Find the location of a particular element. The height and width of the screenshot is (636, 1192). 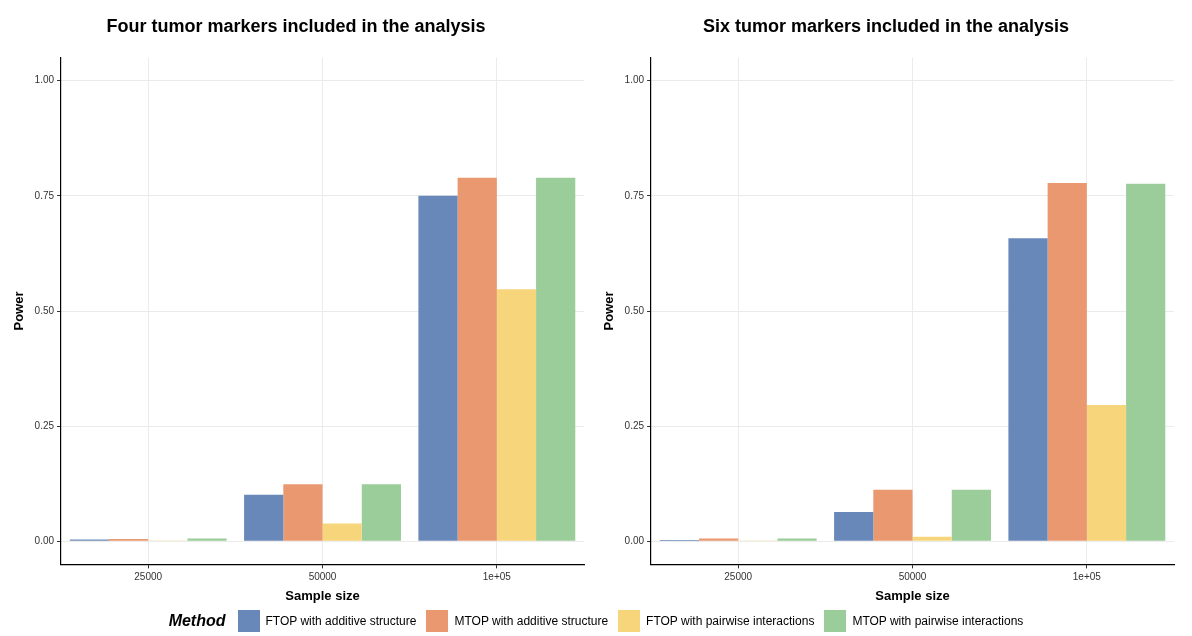

legend-label: MTOP with additive structure is located at coordinates (531, 621).